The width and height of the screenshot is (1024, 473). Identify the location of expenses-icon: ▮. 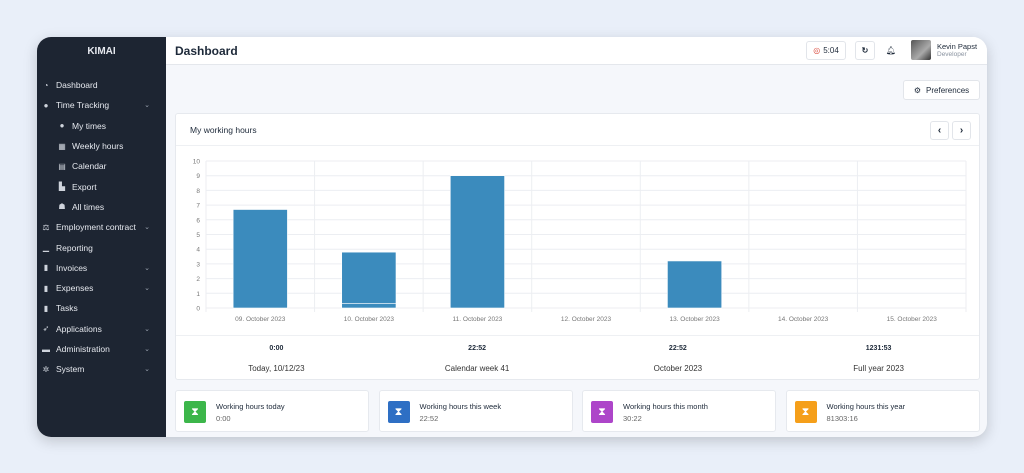
(46, 288).